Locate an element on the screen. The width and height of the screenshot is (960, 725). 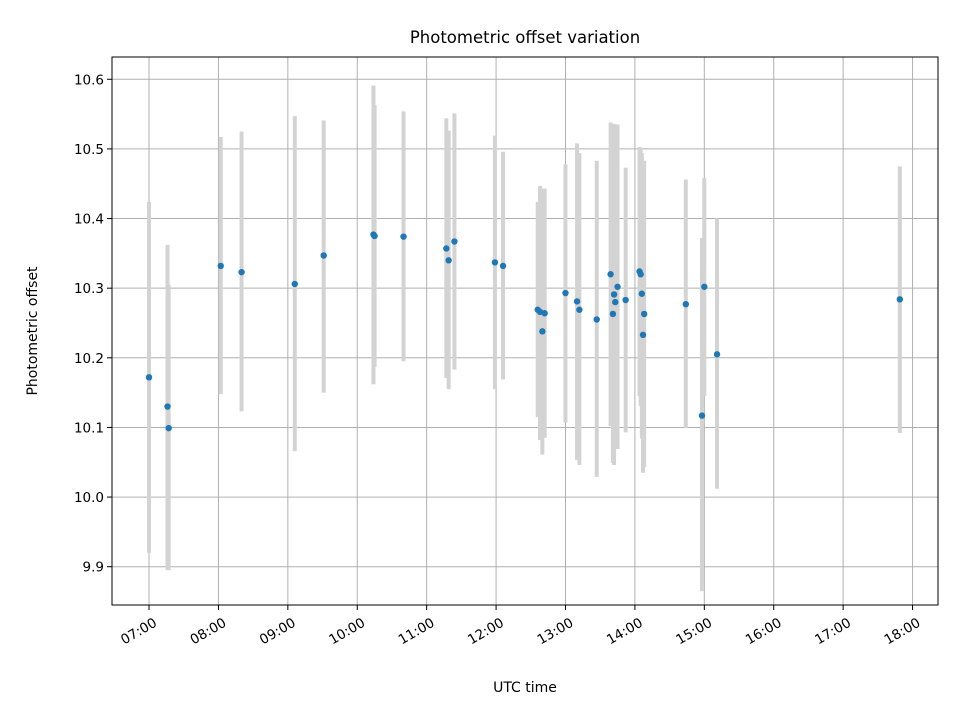
x-axis-label: UTC time is located at coordinates (525, 688).